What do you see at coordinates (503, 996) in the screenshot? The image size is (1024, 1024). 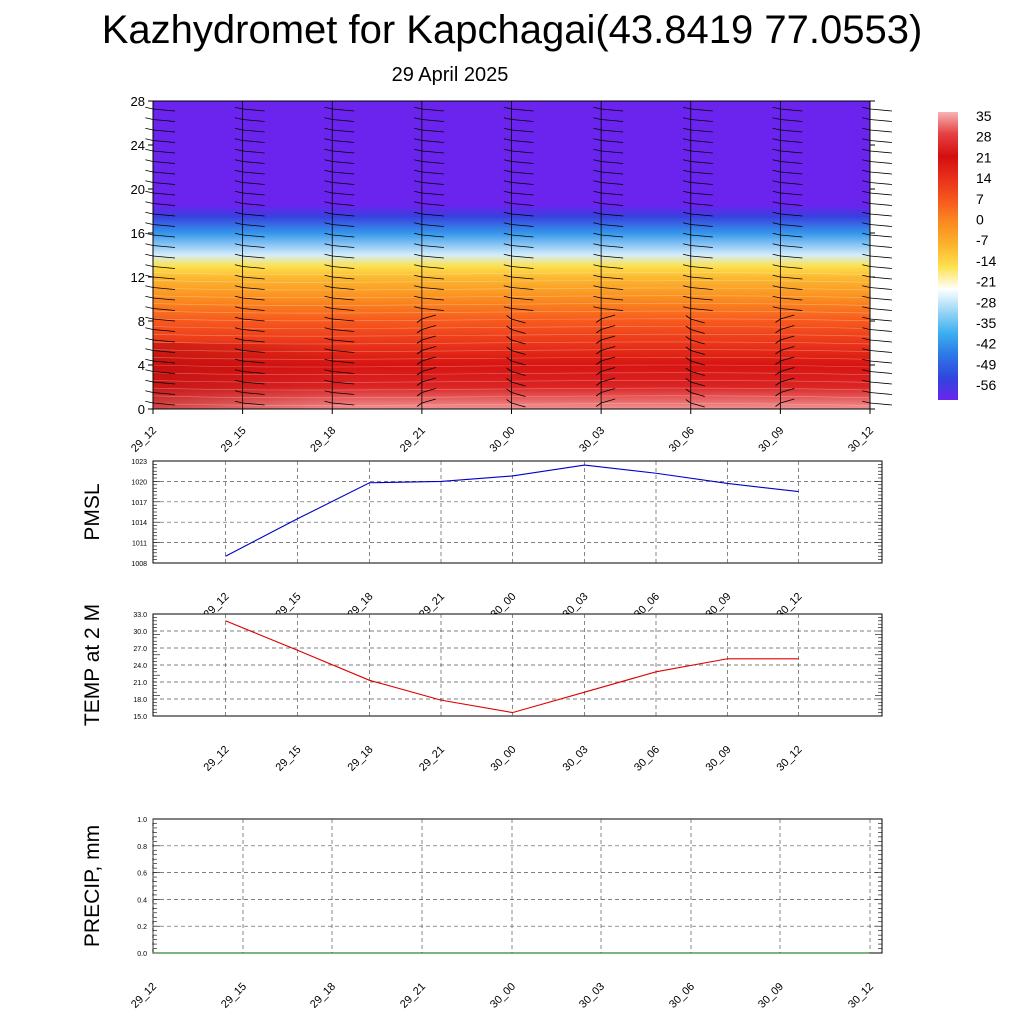 I see `x-tick-label: 30_00` at bounding box center [503, 996].